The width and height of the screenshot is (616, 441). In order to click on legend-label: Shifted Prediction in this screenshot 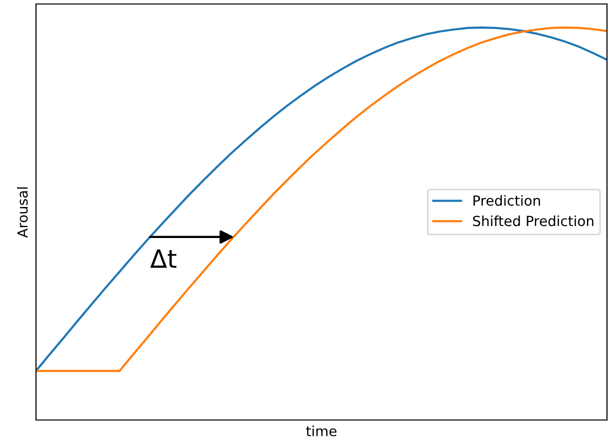, I will do `click(533, 220)`.